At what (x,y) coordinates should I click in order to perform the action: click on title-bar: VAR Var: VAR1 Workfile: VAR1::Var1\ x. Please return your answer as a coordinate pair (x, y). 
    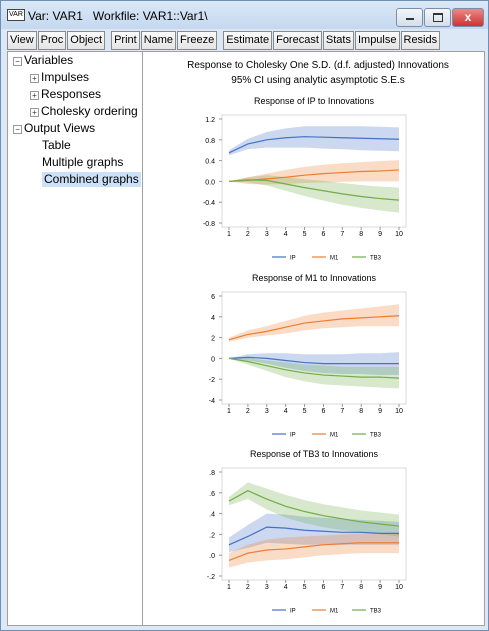
    Looking at the image, I should click on (244, 15).